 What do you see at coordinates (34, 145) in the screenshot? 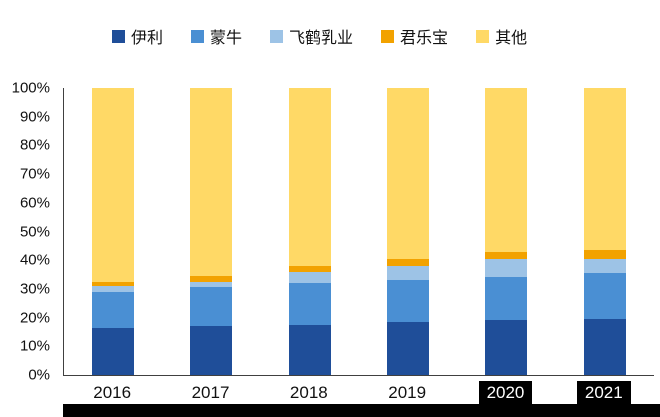
I see `y-tick-label: 80%` at bounding box center [34, 145].